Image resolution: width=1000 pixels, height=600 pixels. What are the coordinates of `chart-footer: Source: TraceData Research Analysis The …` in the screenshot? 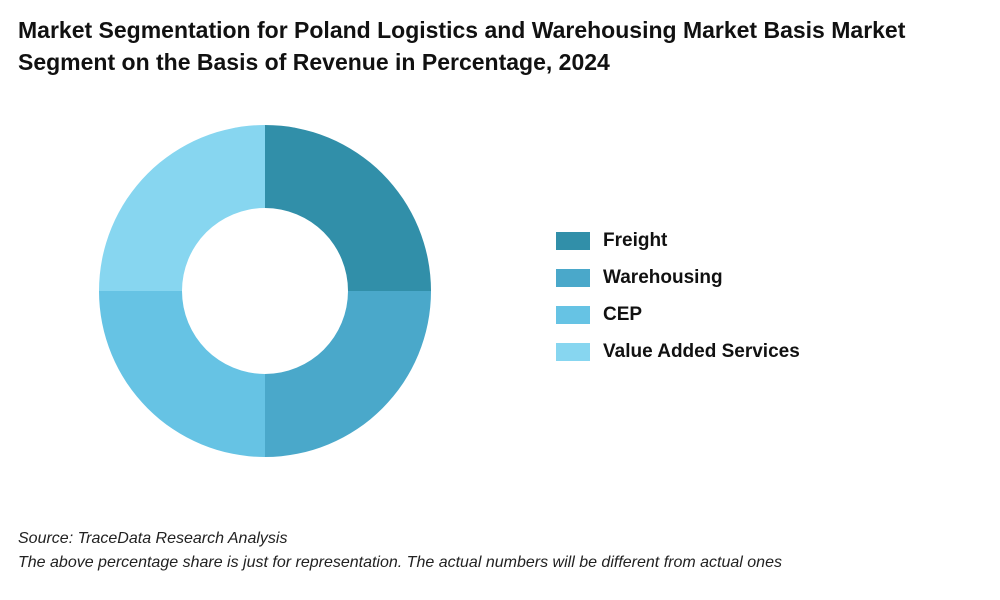 It's located at (498, 551).